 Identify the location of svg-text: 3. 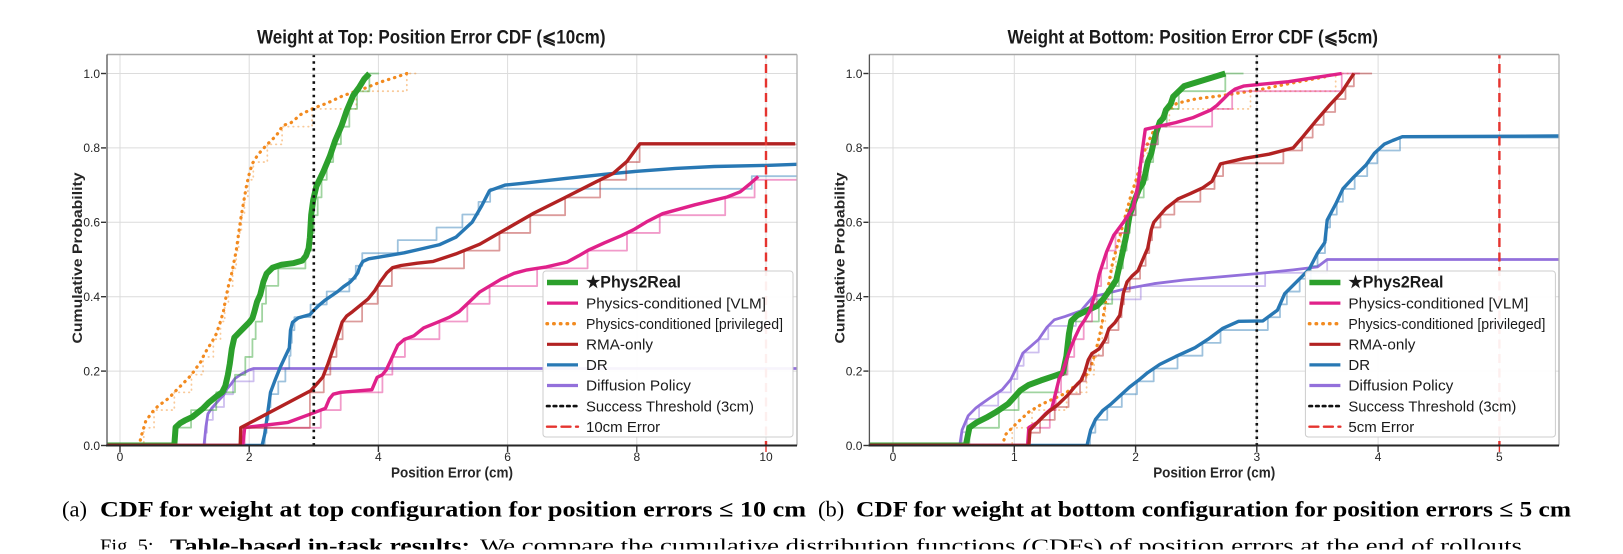
(1256, 457).